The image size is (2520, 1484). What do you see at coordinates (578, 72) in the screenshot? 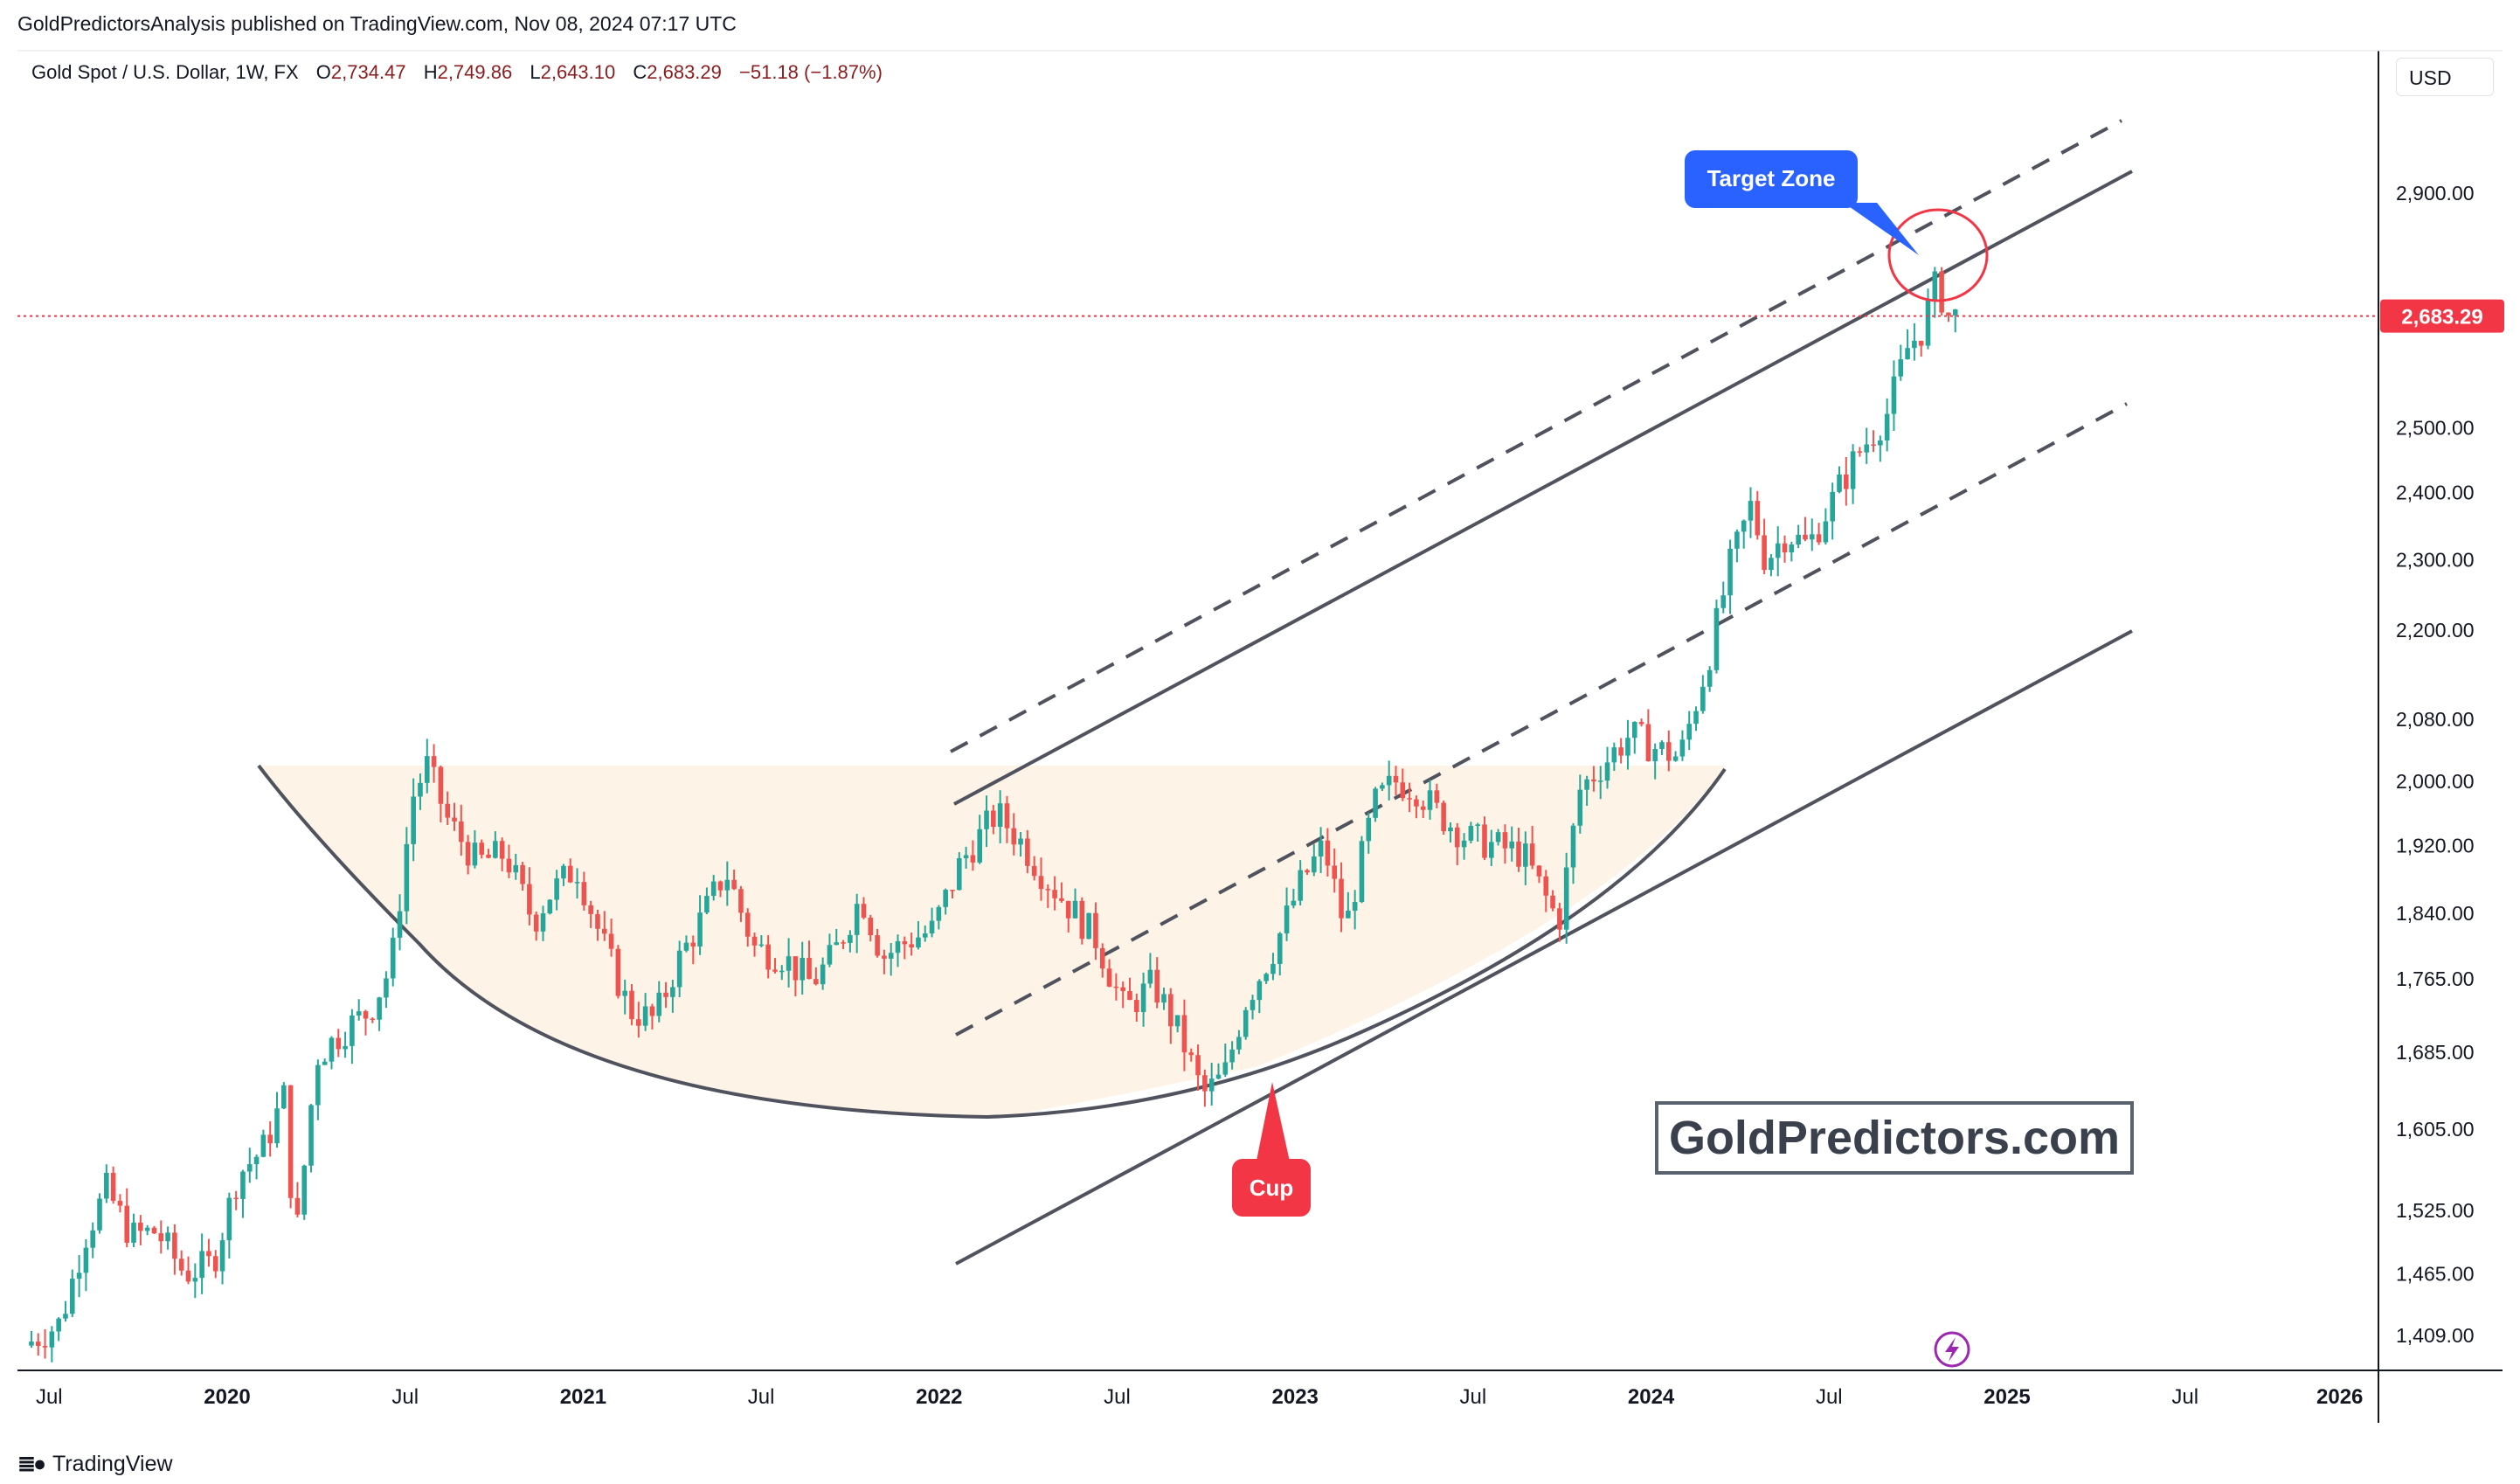
I see `low-value: 2,643.10` at bounding box center [578, 72].